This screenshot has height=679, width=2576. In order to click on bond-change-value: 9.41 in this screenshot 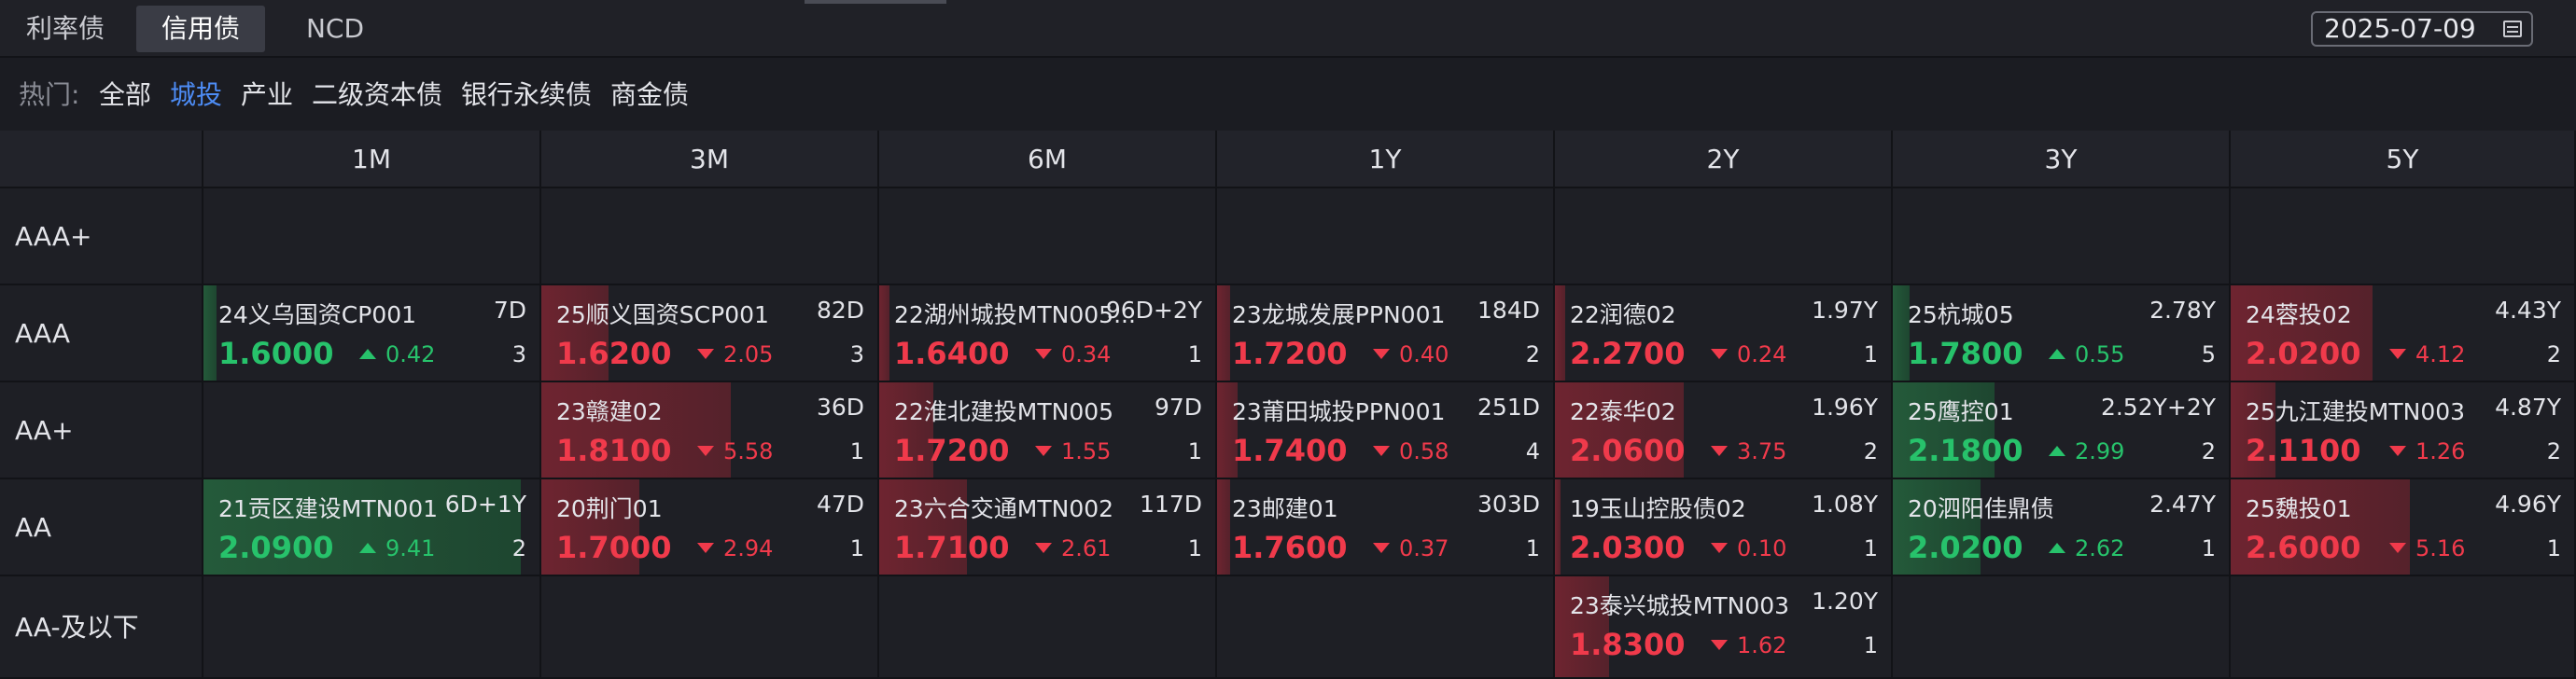, I will do `click(410, 548)`.